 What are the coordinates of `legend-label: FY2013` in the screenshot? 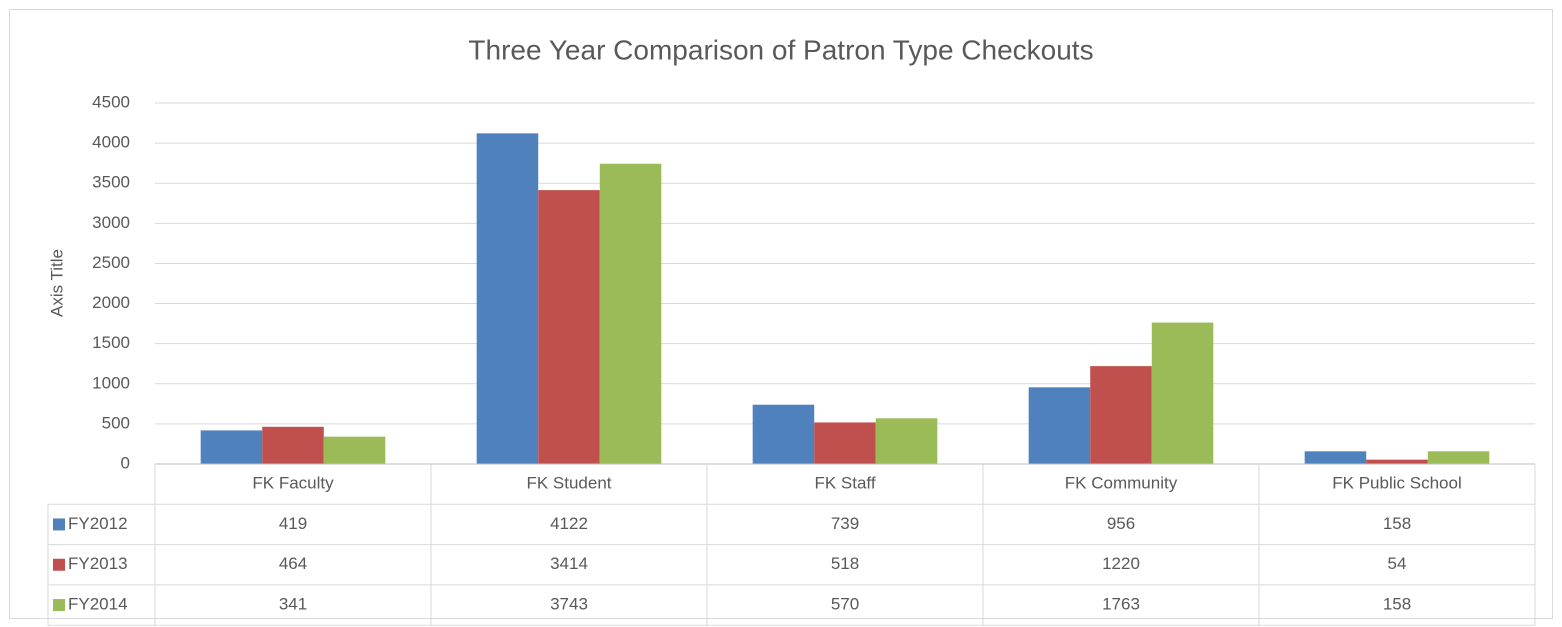 It's located at (98, 563).